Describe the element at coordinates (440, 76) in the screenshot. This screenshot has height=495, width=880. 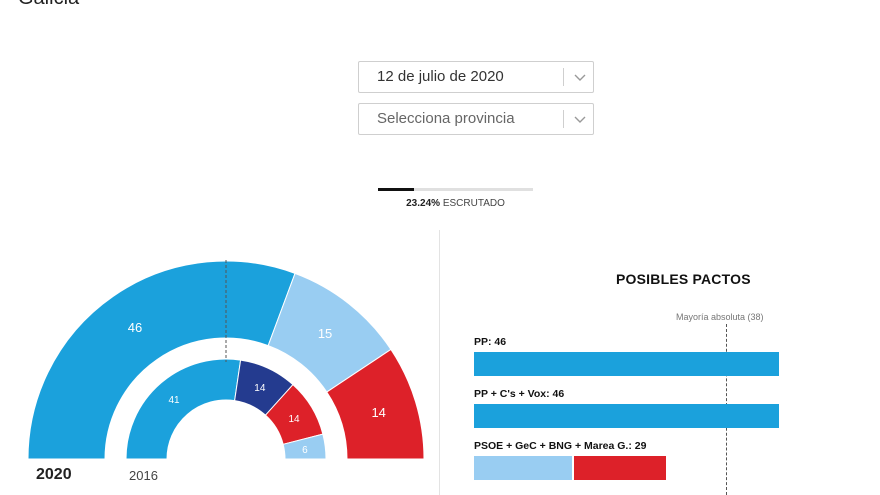
I see `date-select-value: 12 de julio de 2020` at that location.